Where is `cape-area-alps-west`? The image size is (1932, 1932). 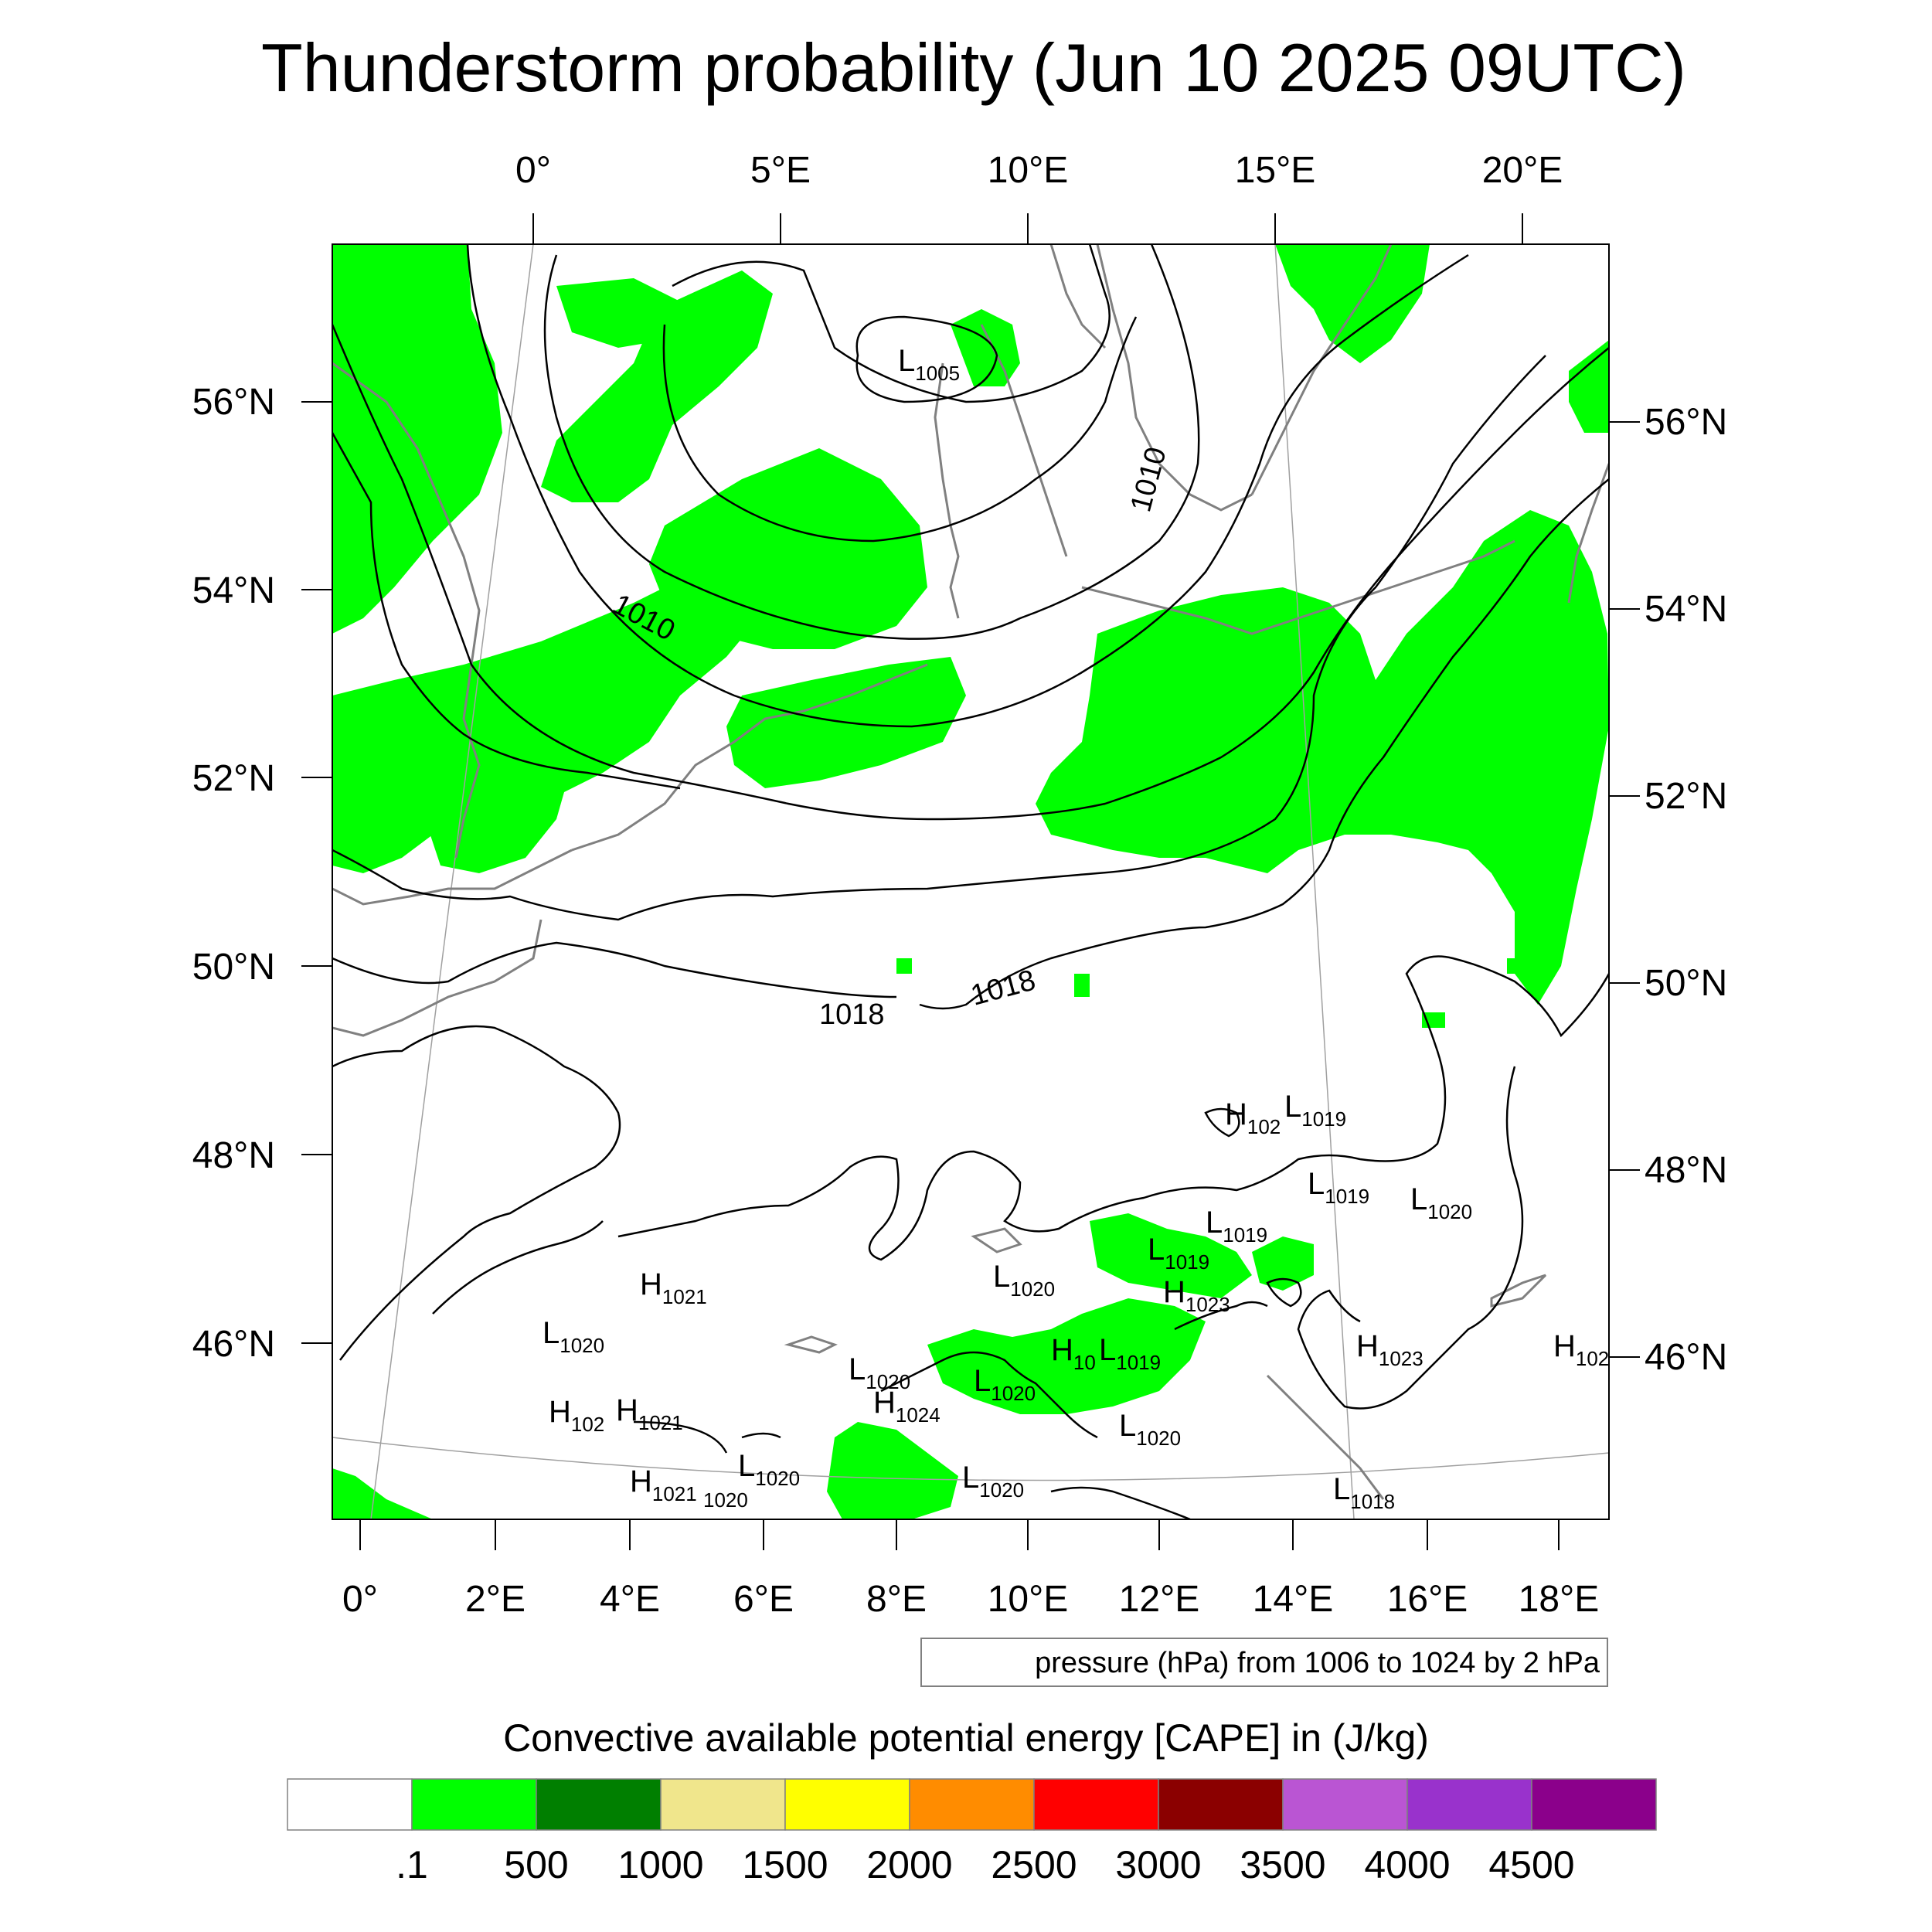
cape-area-alps-west is located at coordinates (892, 1470).